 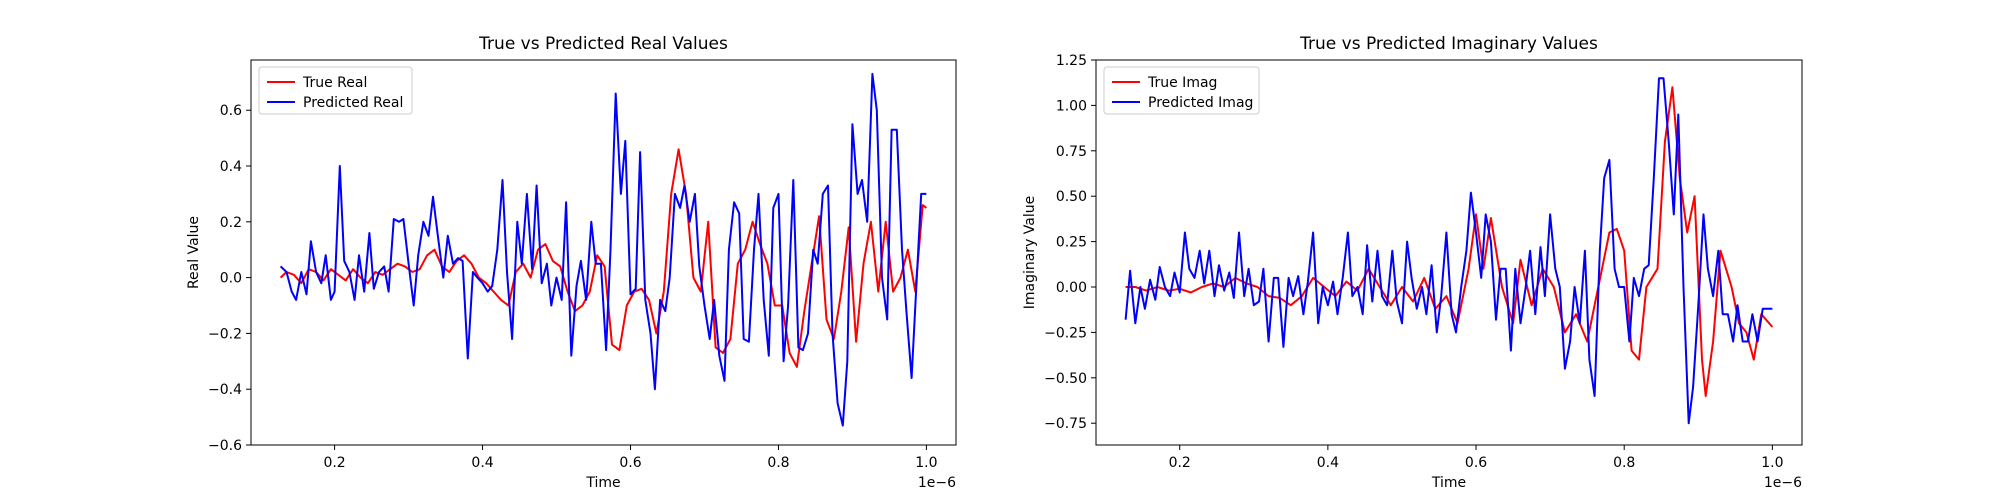 What do you see at coordinates (1065, 424) in the screenshot?
I see `y-tick-label: −0.75` at bounding box center [1065, 424].